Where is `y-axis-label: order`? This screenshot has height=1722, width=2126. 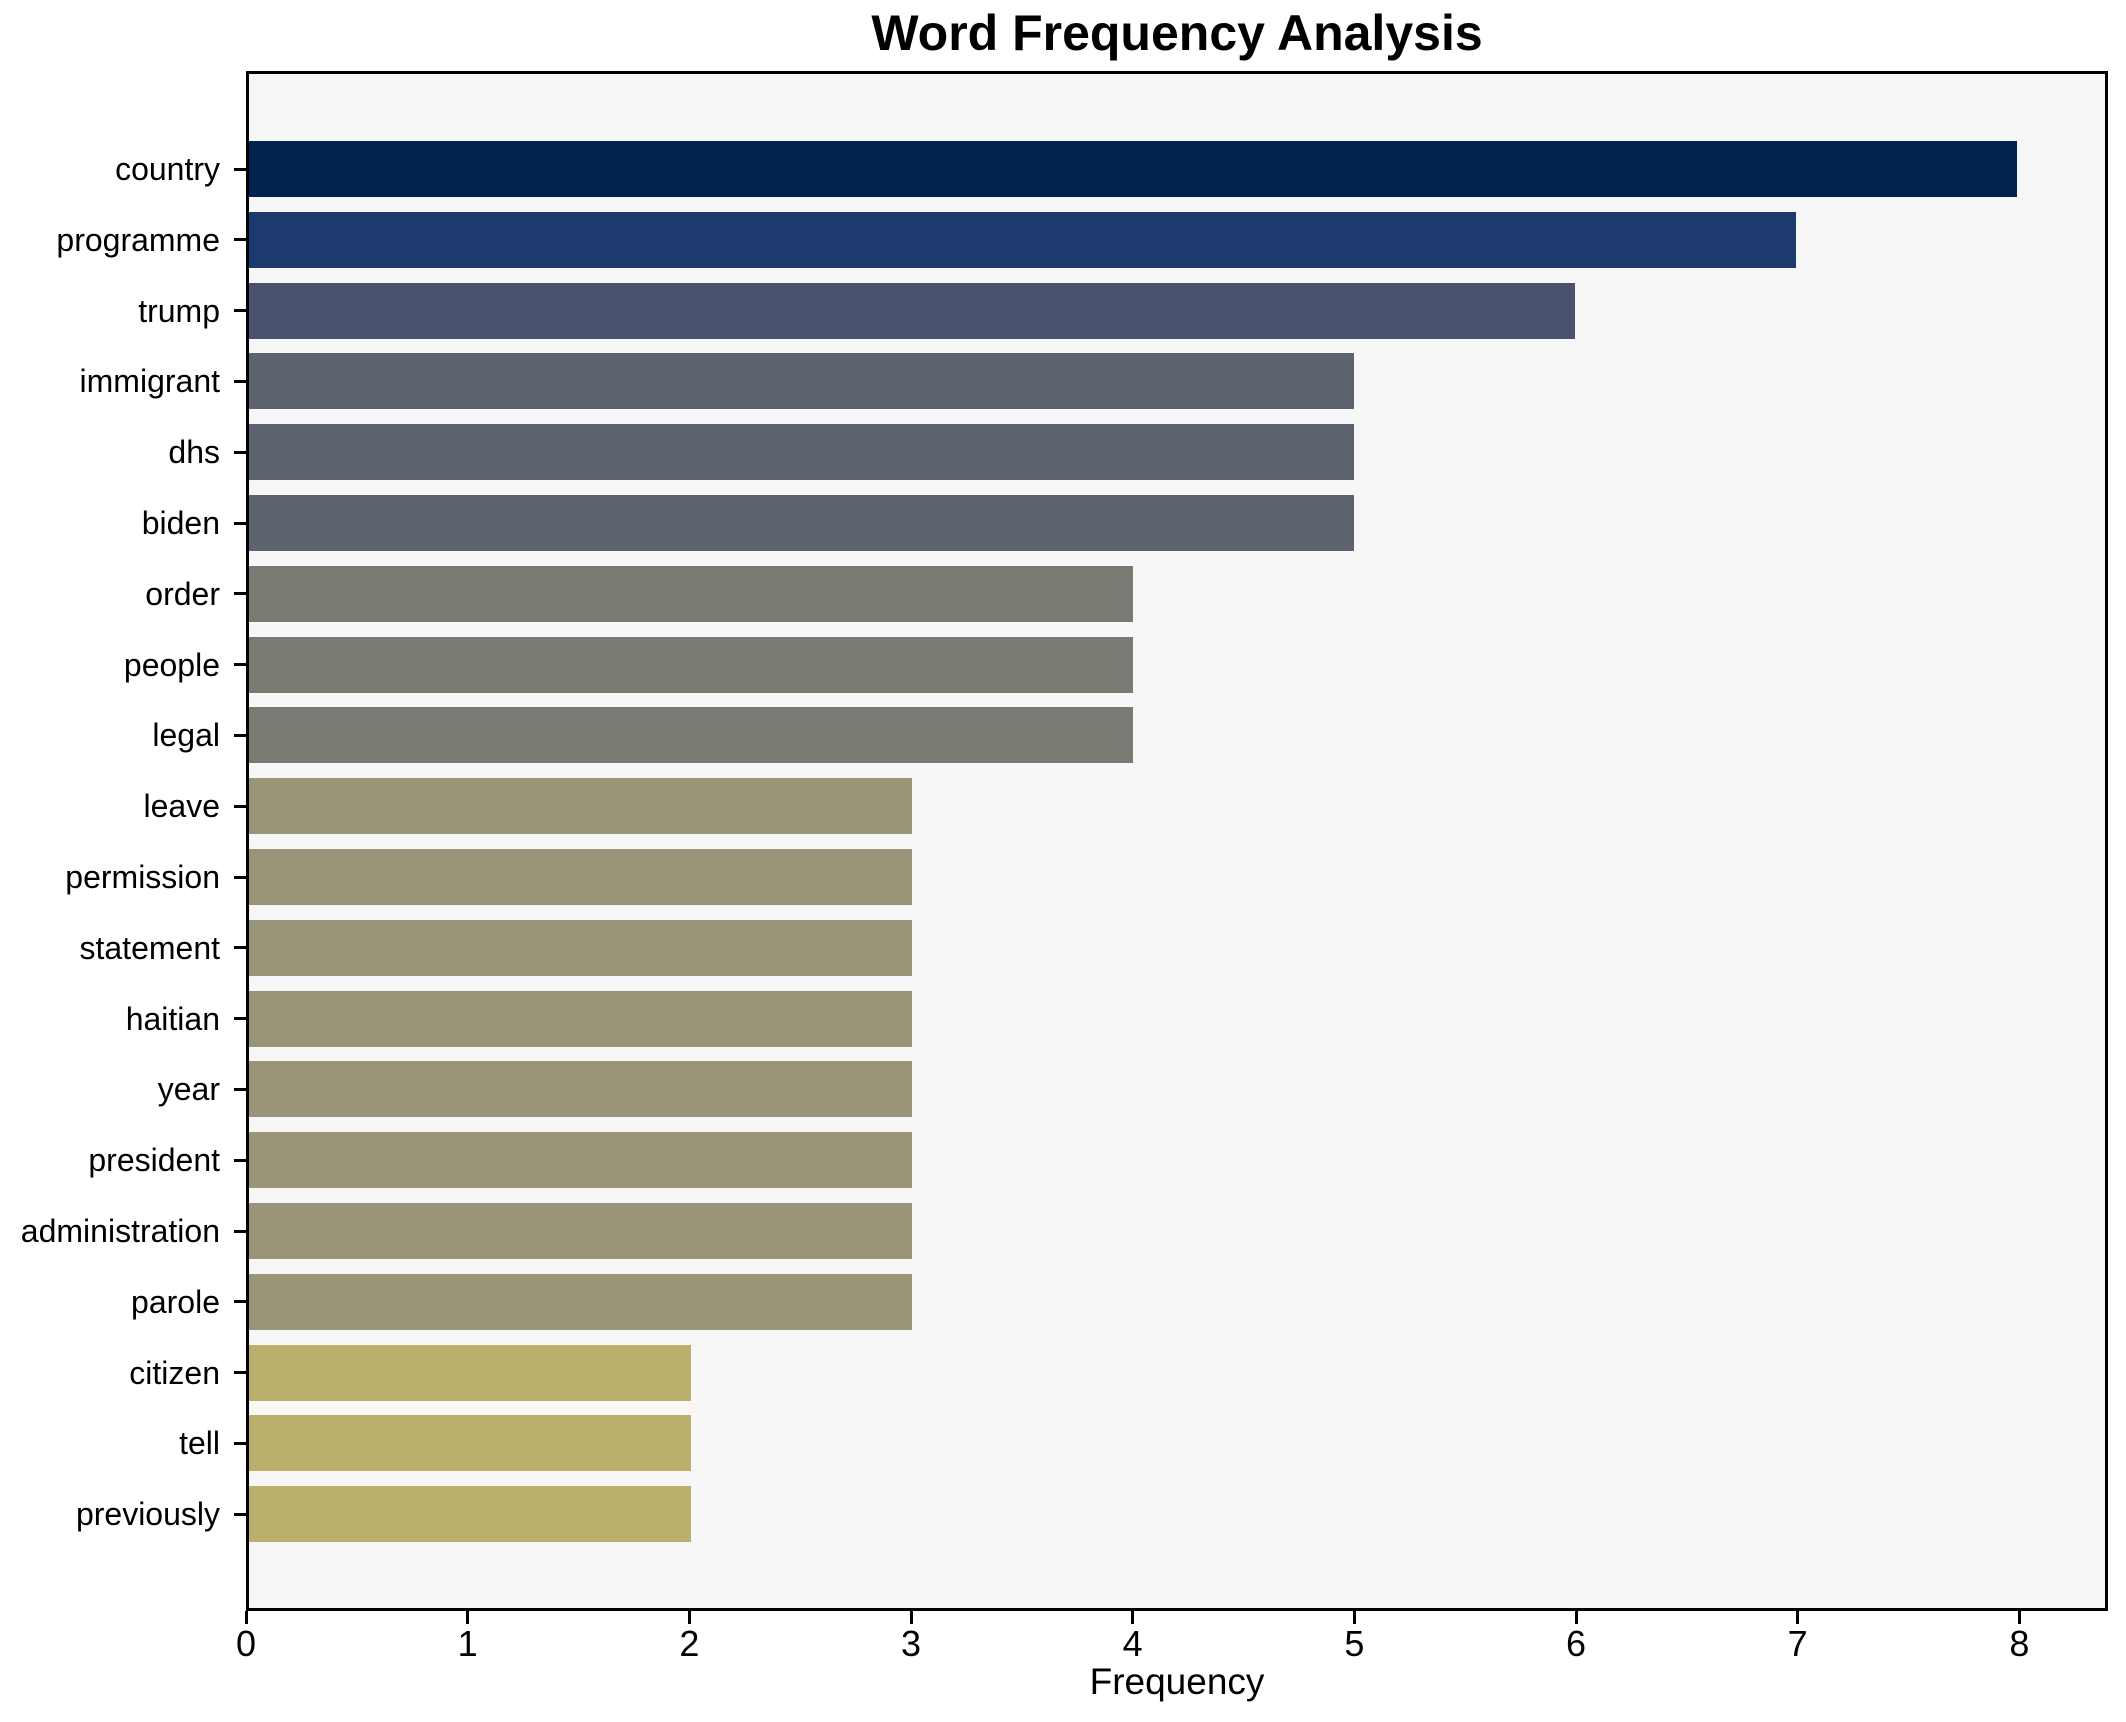
y-axis-label: order is located at coordinates (182, 593).